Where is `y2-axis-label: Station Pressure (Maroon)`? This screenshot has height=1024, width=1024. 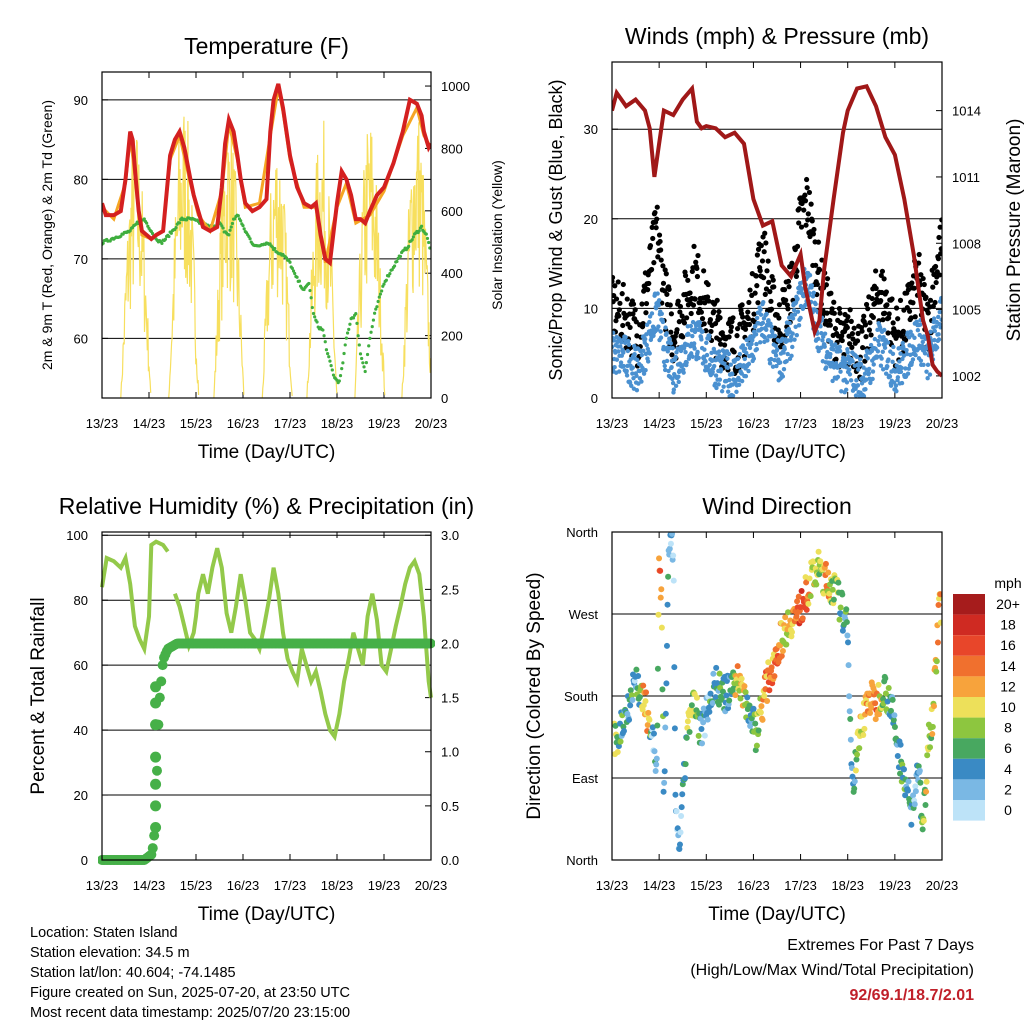
y2-axis-label: Station Pressure (Maroon) is located at coordinates (1014, 230).